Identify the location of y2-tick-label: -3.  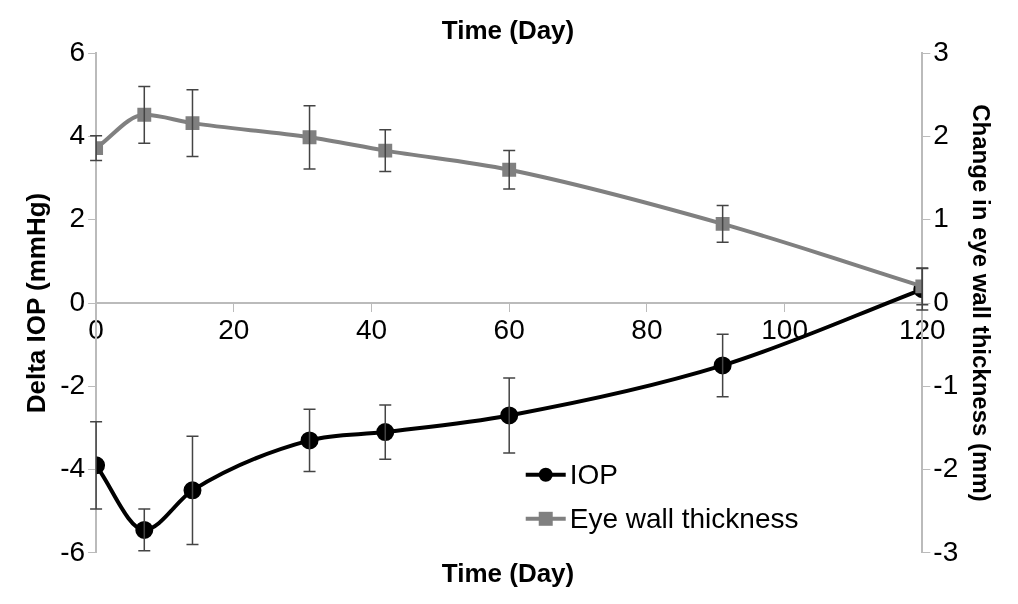
(946, 551).